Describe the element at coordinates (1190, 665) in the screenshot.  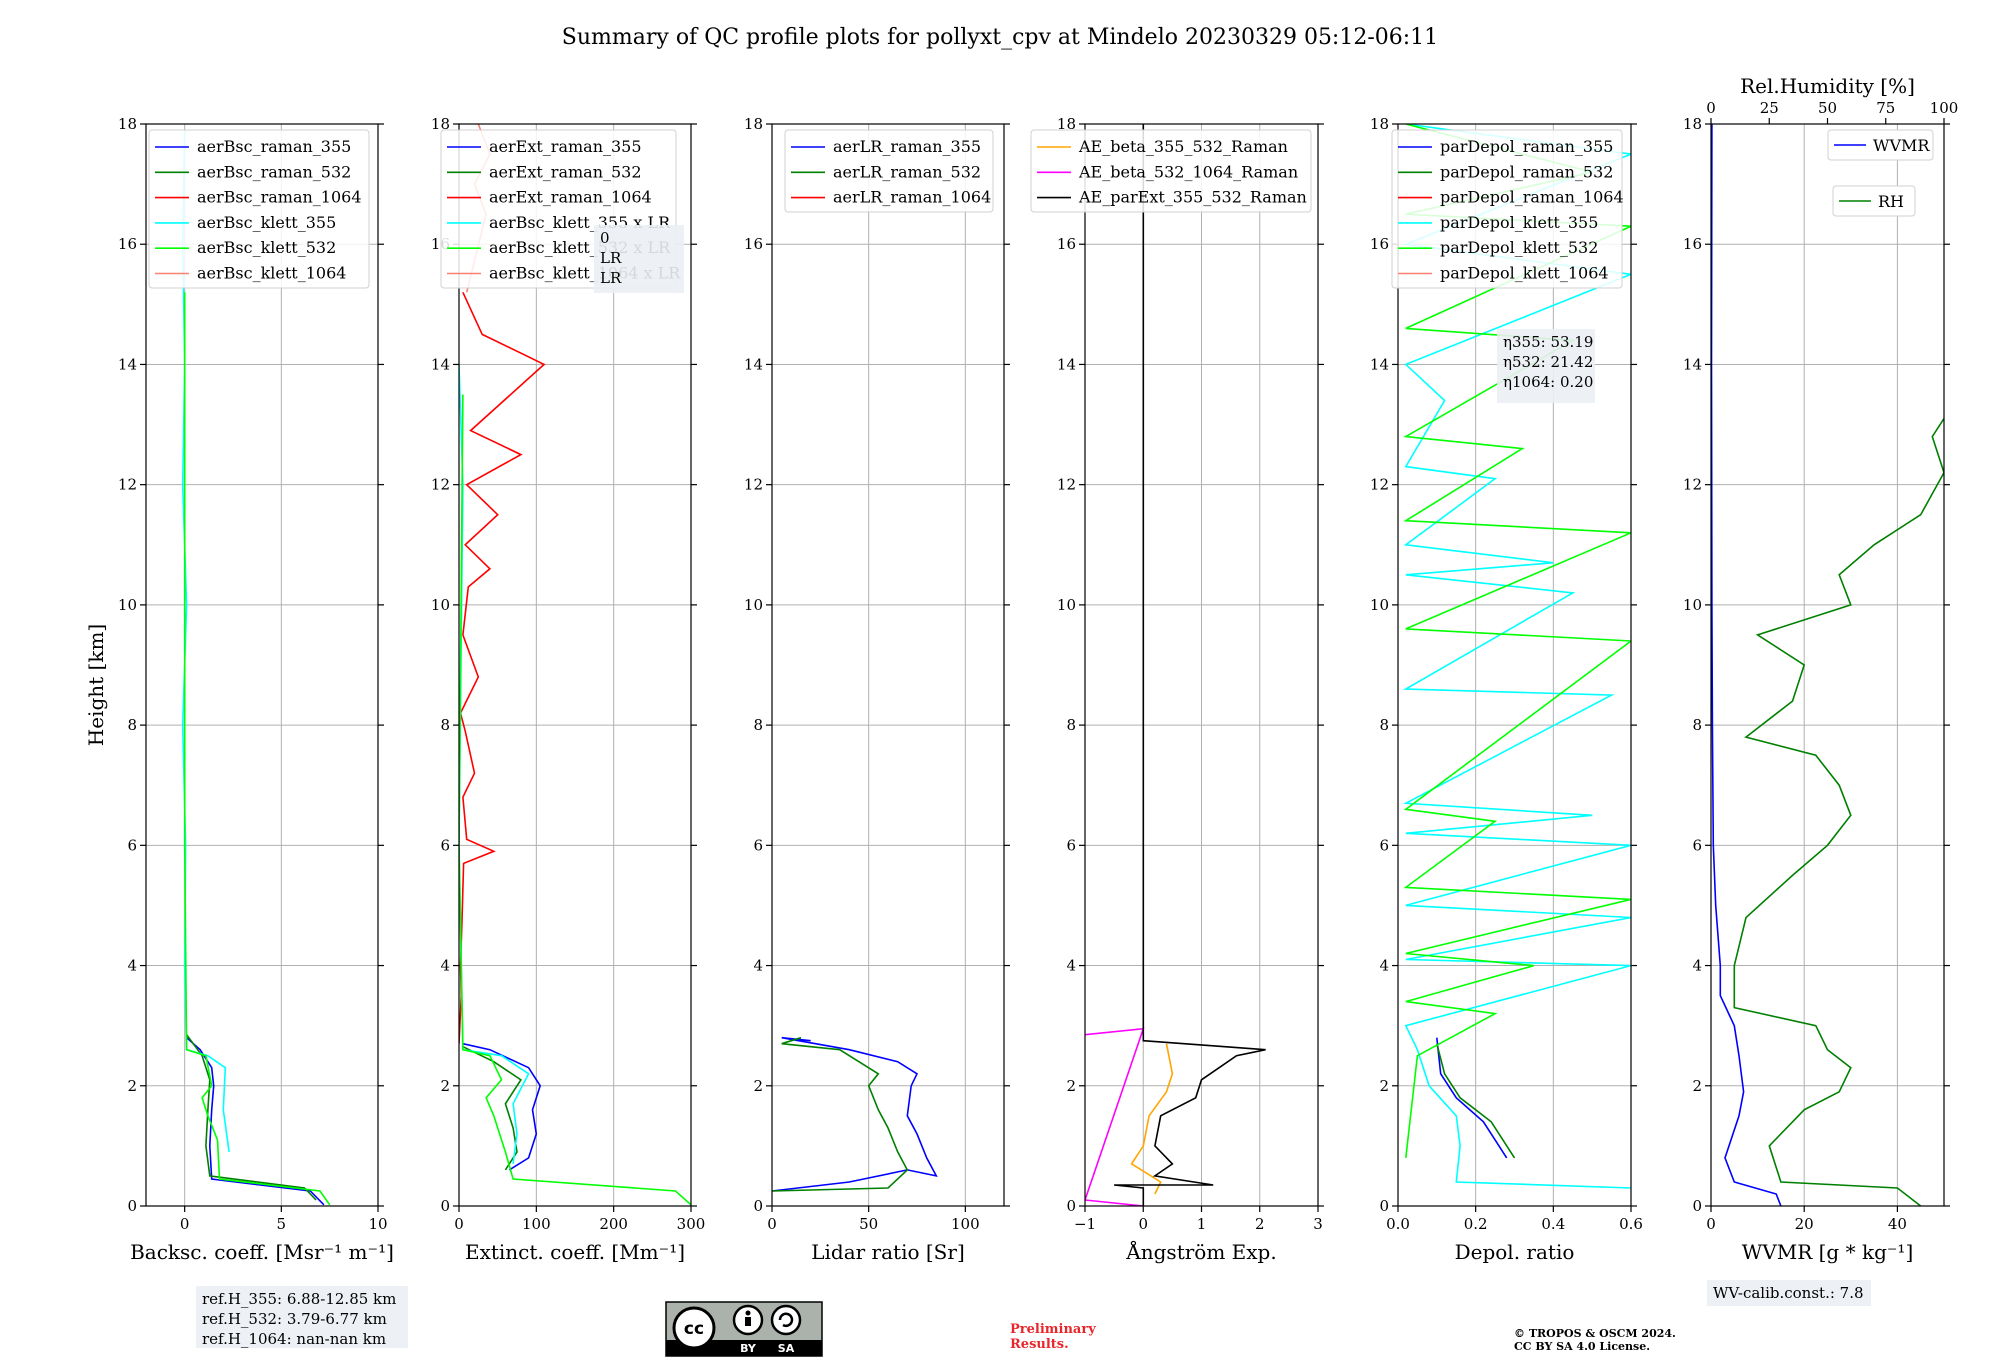
I see `series-AE_parExt_355_532_Raman` at that location.